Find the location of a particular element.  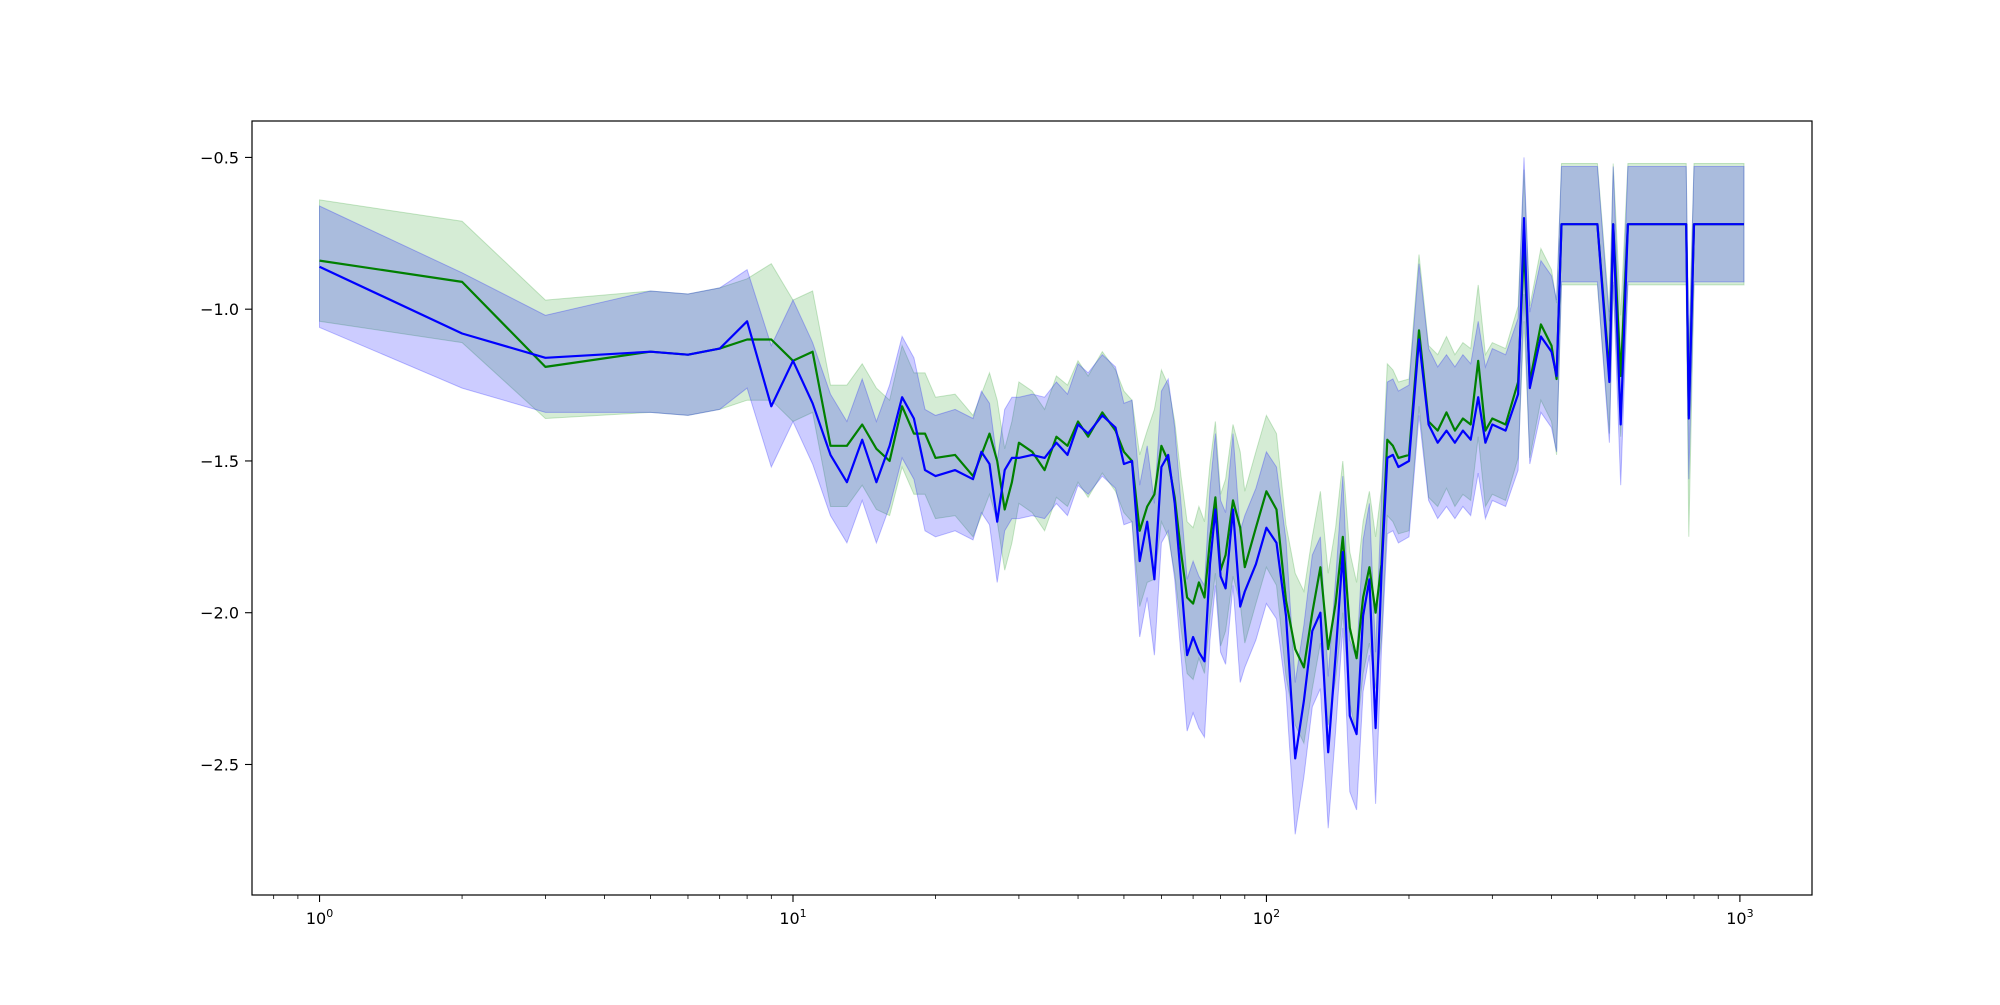

x-tick-label: 10¹ is located at coordinates (792, 917).